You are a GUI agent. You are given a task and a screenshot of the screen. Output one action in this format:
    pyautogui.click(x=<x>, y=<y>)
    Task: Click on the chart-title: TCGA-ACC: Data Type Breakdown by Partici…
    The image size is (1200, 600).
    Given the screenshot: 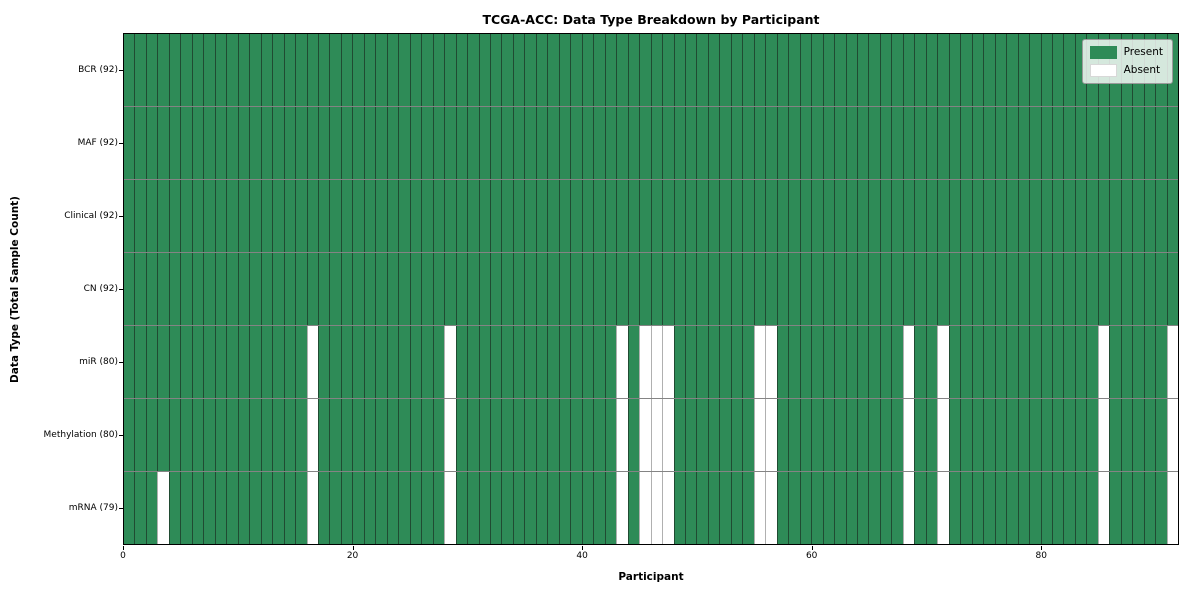 What is the action you would take?
    pyautogui.click(x=651, y=19)
    